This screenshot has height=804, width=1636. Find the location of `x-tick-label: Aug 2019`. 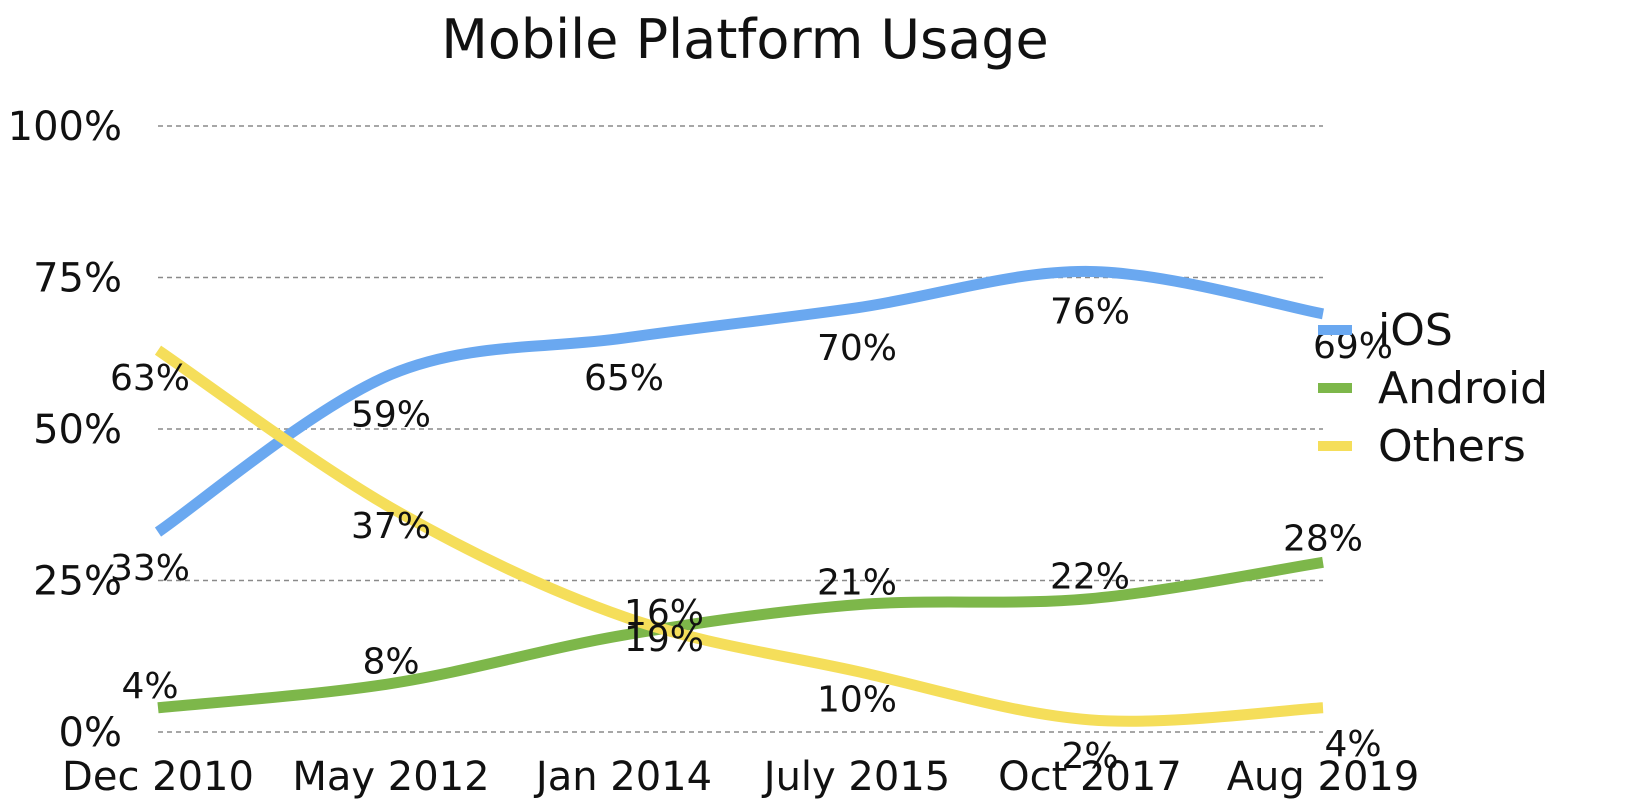

x-tick-label: Aug 2019 is located at coordinates (1323, 777).